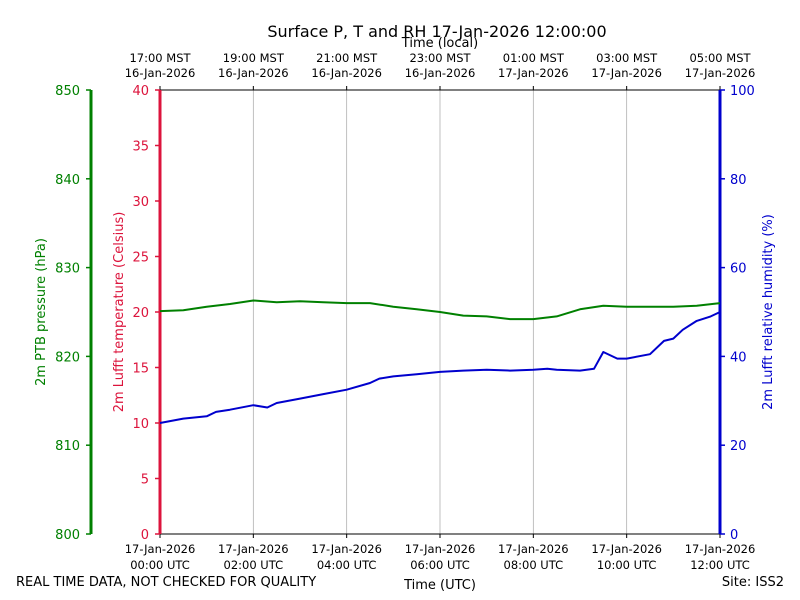 Image resolution: width=800 pixels, height=600 pixels. Describe the element at coordinates (160, 565) in the screenshot. I see `x-tick-label-bottom-time: 00:00 UTC` at that location.